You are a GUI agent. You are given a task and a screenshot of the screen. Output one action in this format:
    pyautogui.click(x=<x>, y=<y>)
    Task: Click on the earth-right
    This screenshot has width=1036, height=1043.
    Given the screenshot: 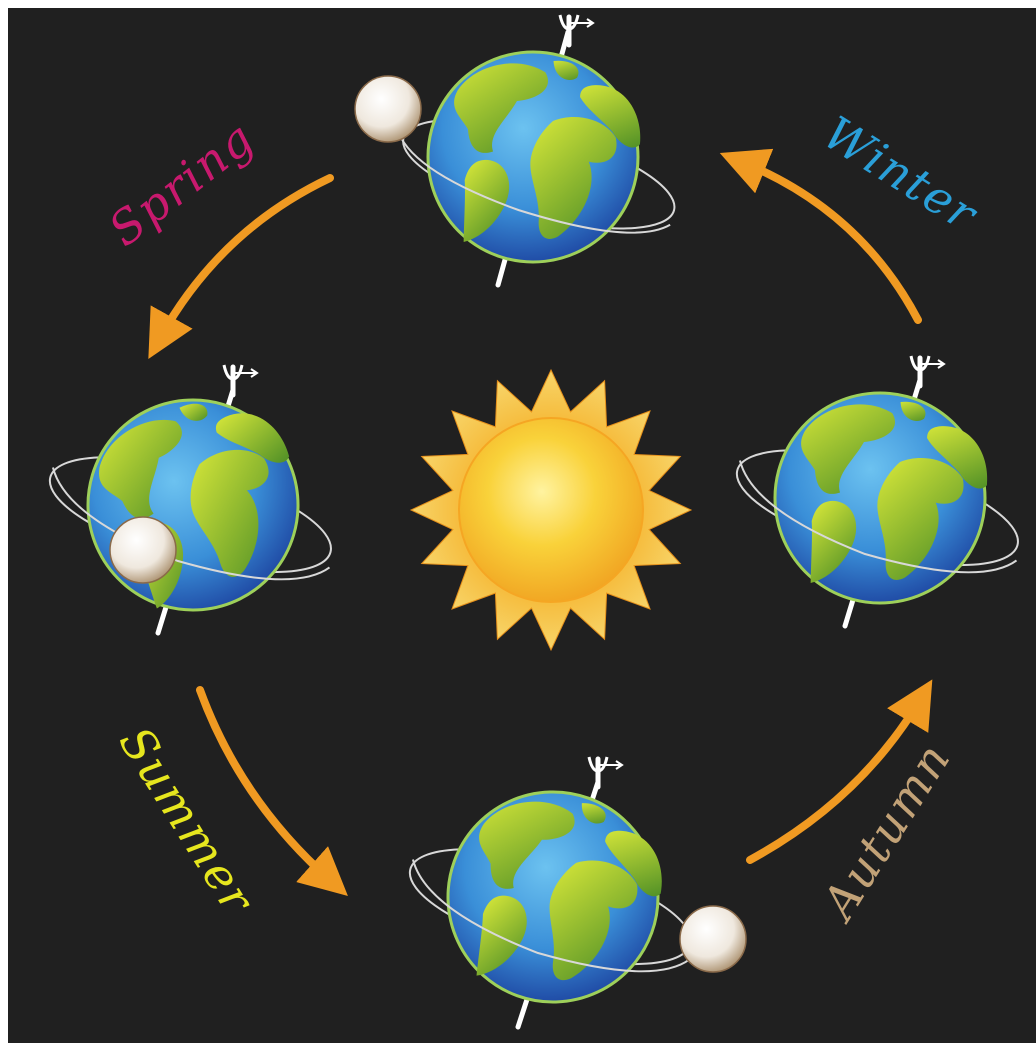 What is the action you would take?
    pyautogui.click(x=877, y=492)
    